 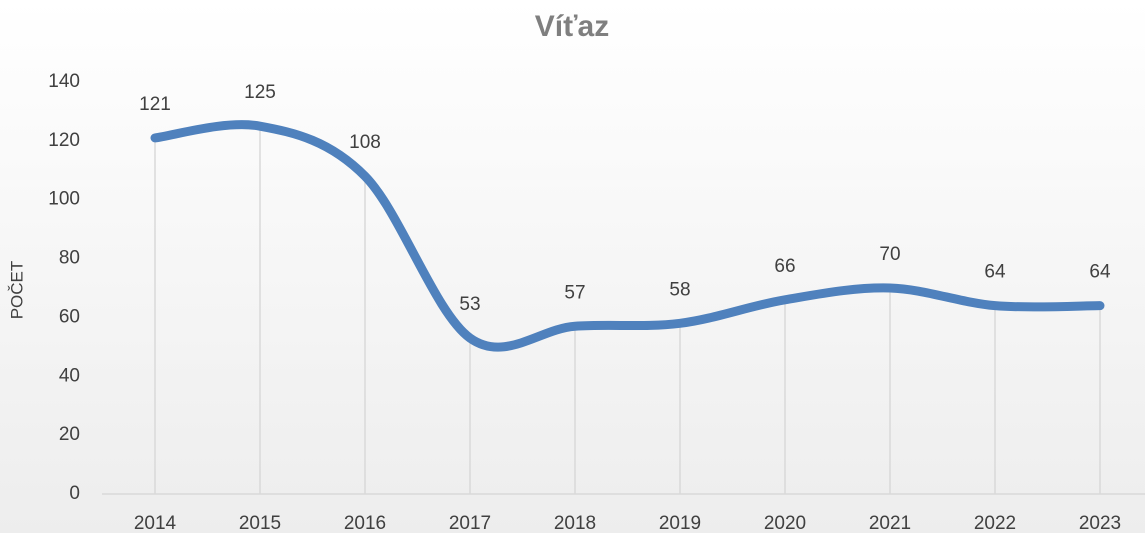 What do you see at coordinates (365, 523) in the screenshot?
I see `x-tick-label: 2016` at bounding box center [365, 523].